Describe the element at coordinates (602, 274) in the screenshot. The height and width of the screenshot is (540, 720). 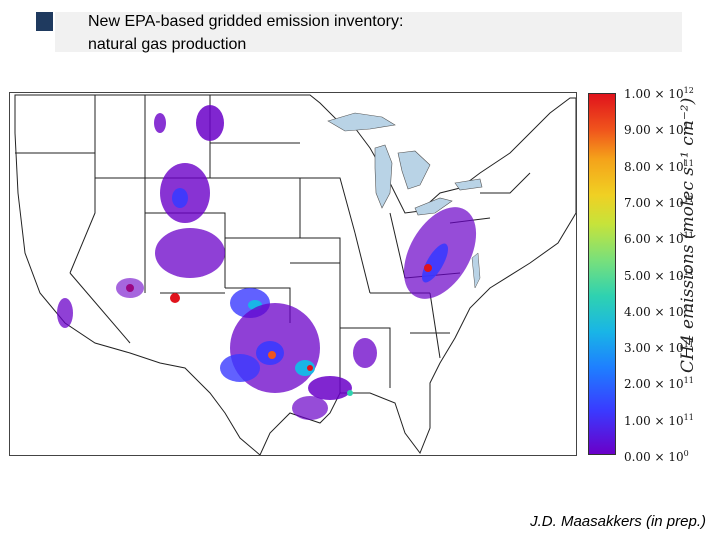
I see `colorbar` at that location.